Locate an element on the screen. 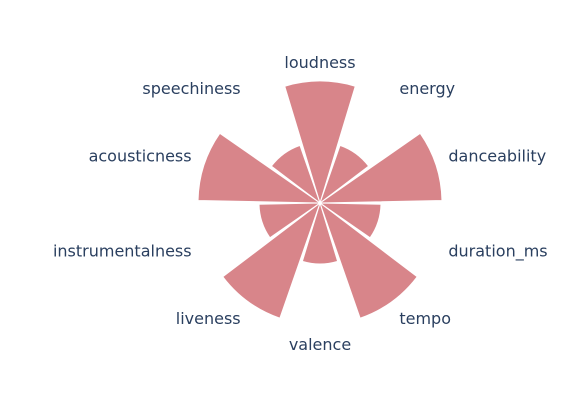  bar-valence is located at coordinates (320, 233).